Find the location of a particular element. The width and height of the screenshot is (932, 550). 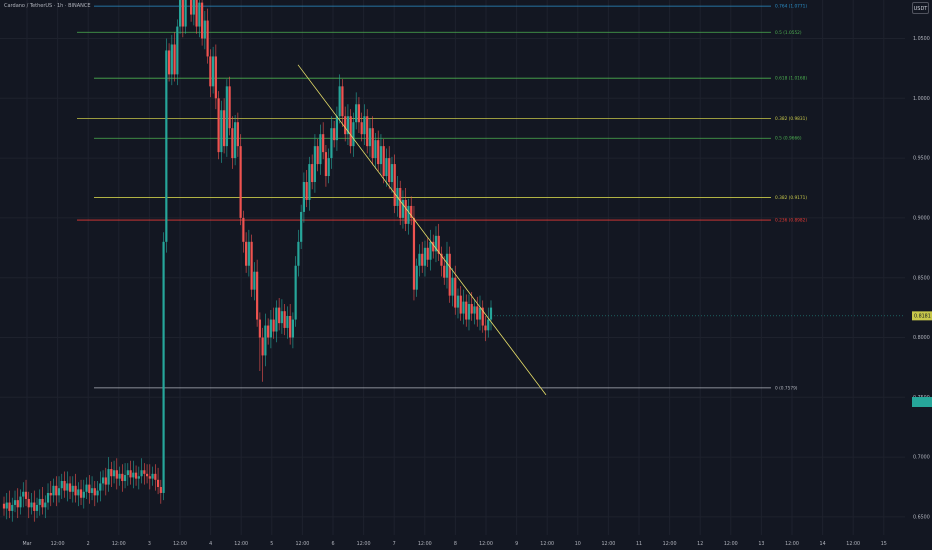

fib-label: 0.5 (1.0552) is located at coordinates (788, 33).